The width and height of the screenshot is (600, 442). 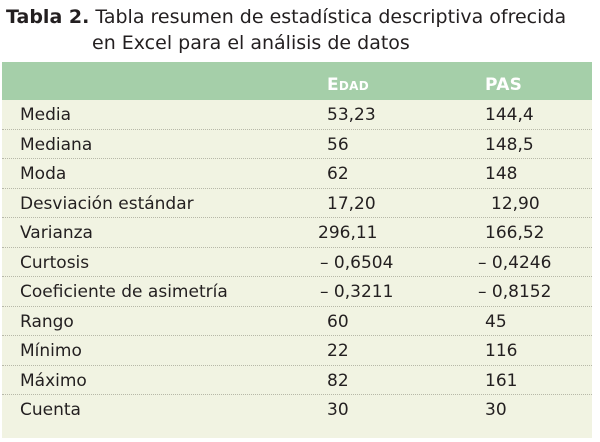 I want to click on column-header-pas: PAS, so click(x=504, y=85).